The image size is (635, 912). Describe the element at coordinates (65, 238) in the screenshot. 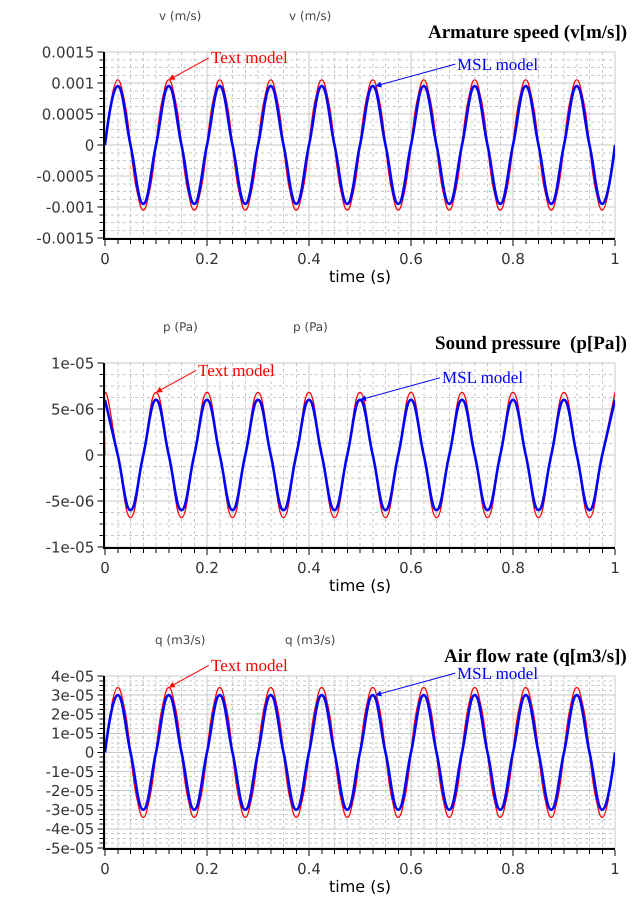

I see `y-tick-label: -0.0015` at that location.